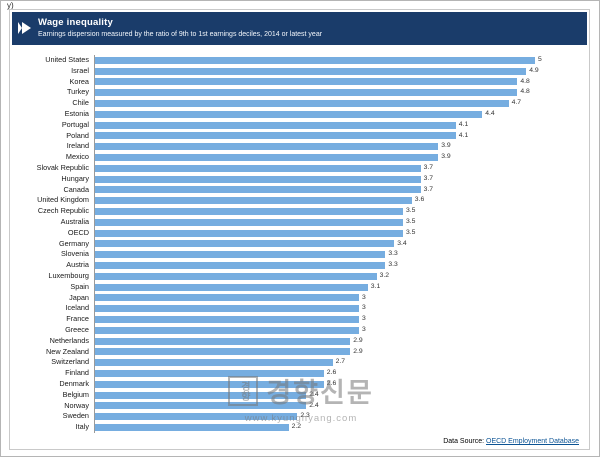 The width and height of the screenshot is (600, 457). I want to click on bar-track: 4.4, so click(339, 114).